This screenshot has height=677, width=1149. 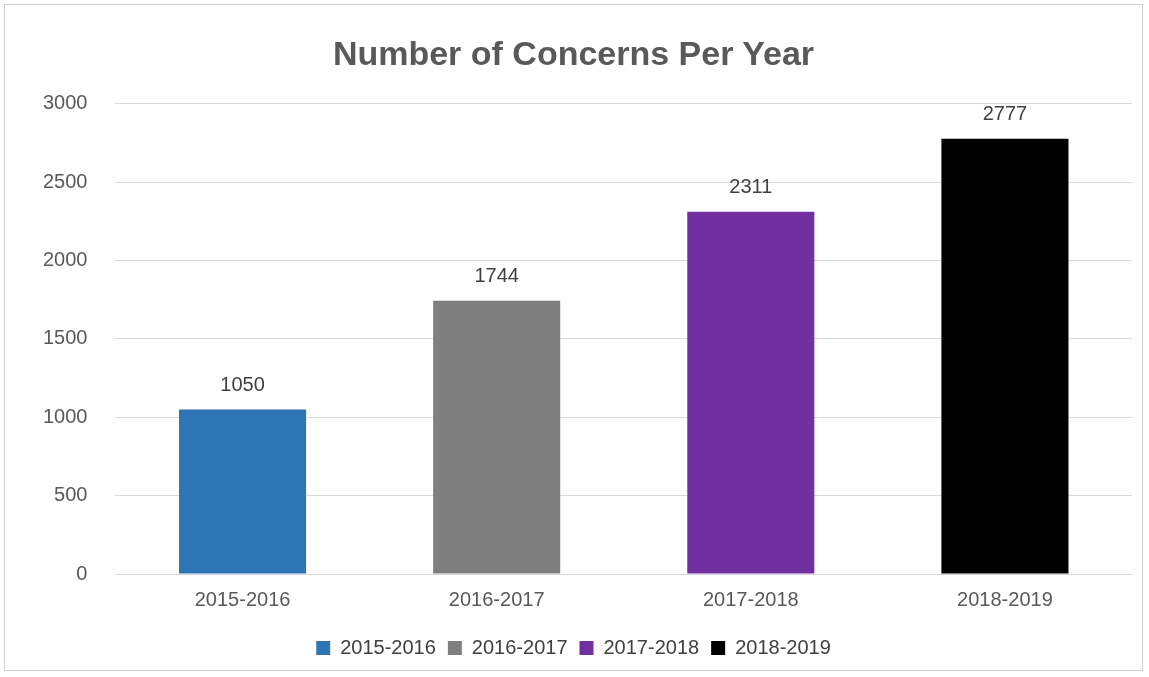 I want to click on legend-label: 2018-2019, so click(x=783, y=646).